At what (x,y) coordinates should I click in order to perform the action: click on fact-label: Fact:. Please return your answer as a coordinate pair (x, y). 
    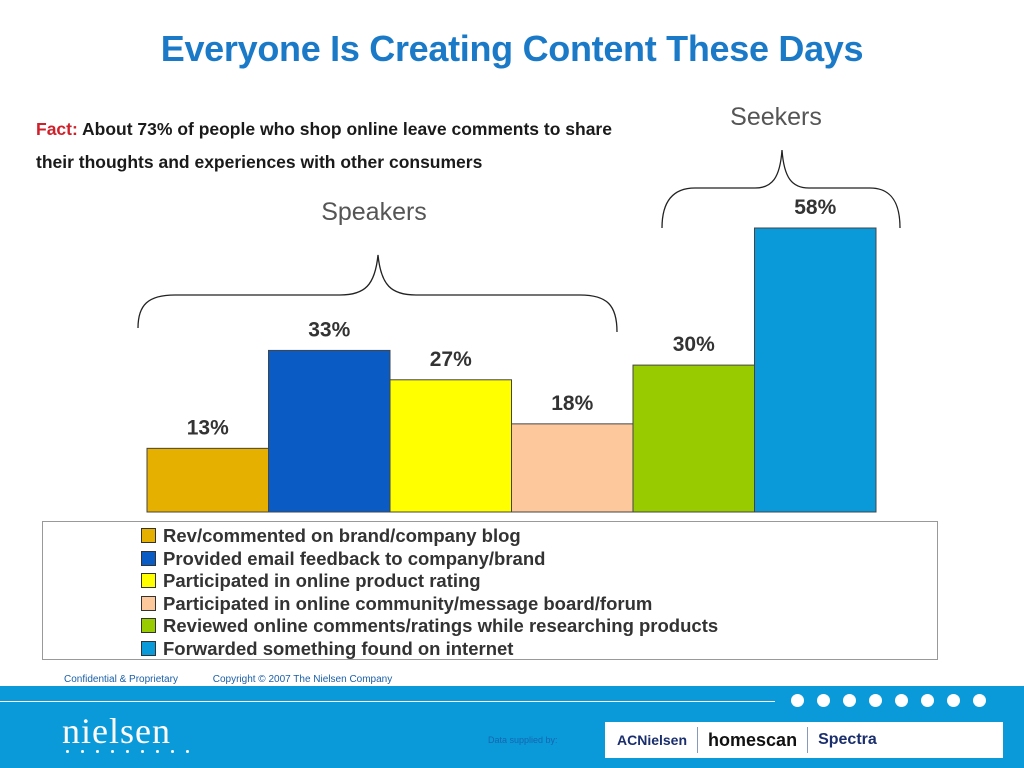
    Looking at the image, I should click on (57, 129).